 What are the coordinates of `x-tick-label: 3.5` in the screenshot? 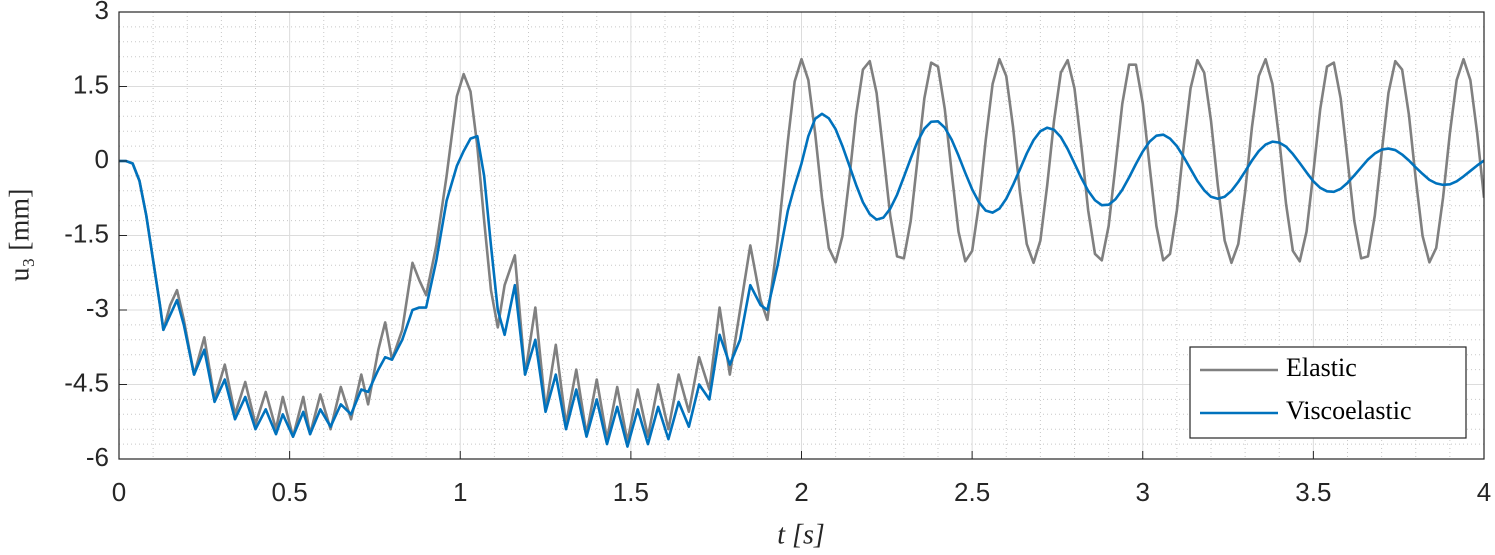 It's located at (1313, 492).